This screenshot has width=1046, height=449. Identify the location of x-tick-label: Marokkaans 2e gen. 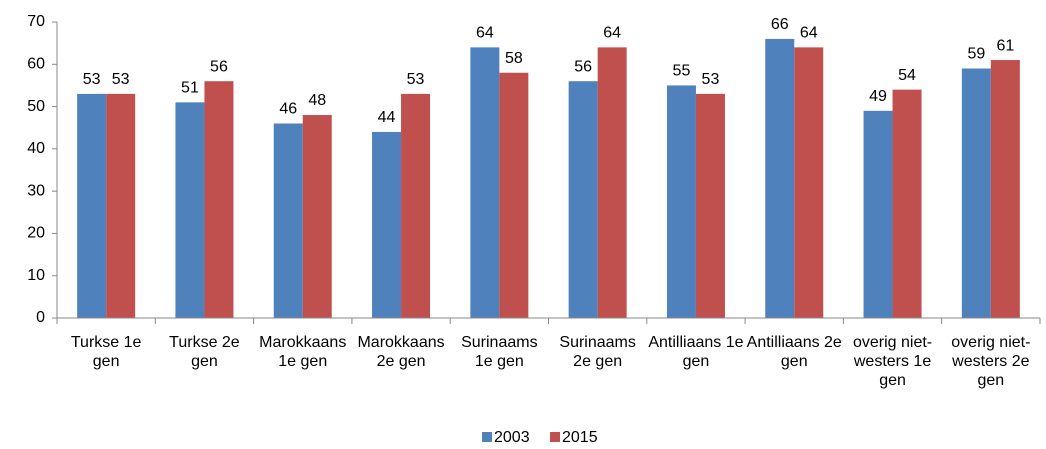
(401, 352).